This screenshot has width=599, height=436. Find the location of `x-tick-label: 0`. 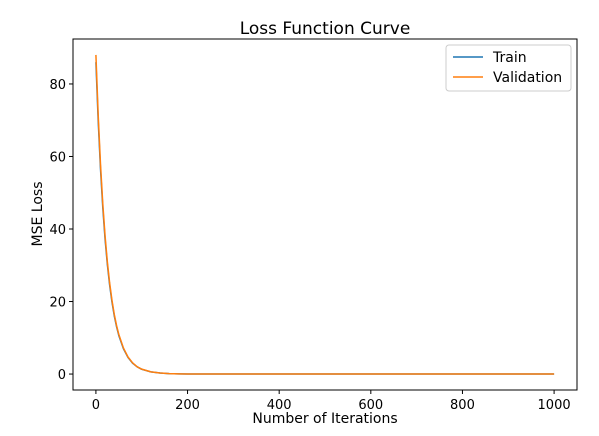

x-tick-label: 0 is located at coordinates (96, 405).